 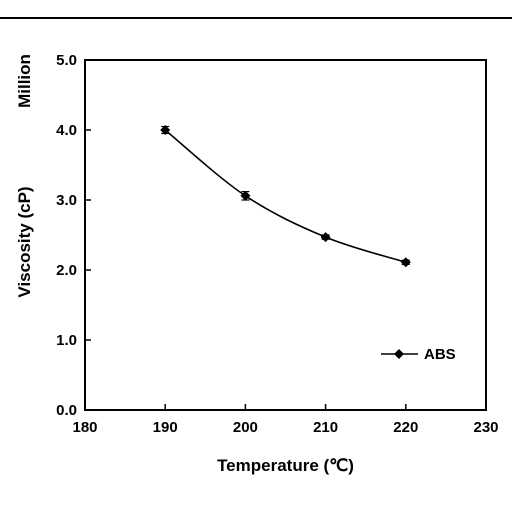 What do you see at coordinates (405, 427) in the screenshot?
I see `x-tick-label: 220` at bounding box center [405, 427].